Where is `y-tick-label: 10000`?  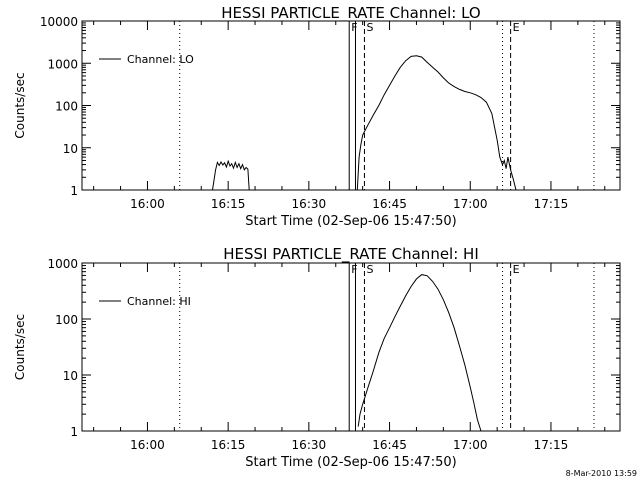 y-tick-label: 10000 is located at coordinates (59, 22).